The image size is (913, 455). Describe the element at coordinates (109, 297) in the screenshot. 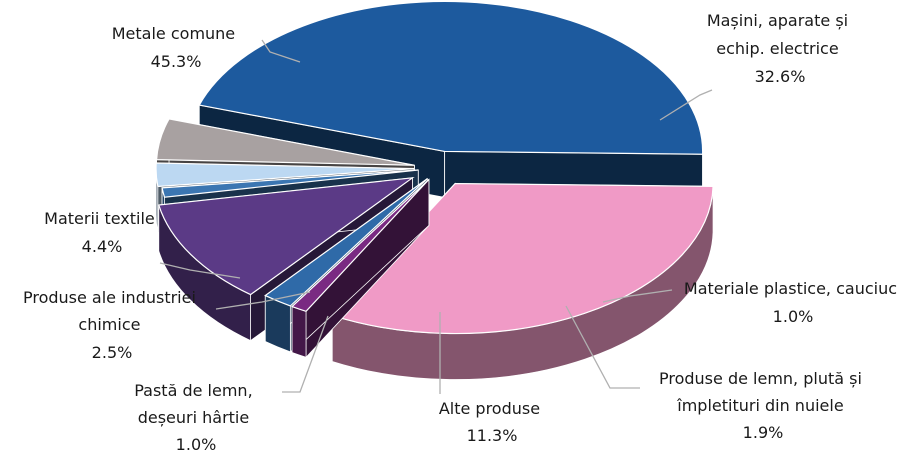

I see `slice-label: Produse ale industriei` at that location.